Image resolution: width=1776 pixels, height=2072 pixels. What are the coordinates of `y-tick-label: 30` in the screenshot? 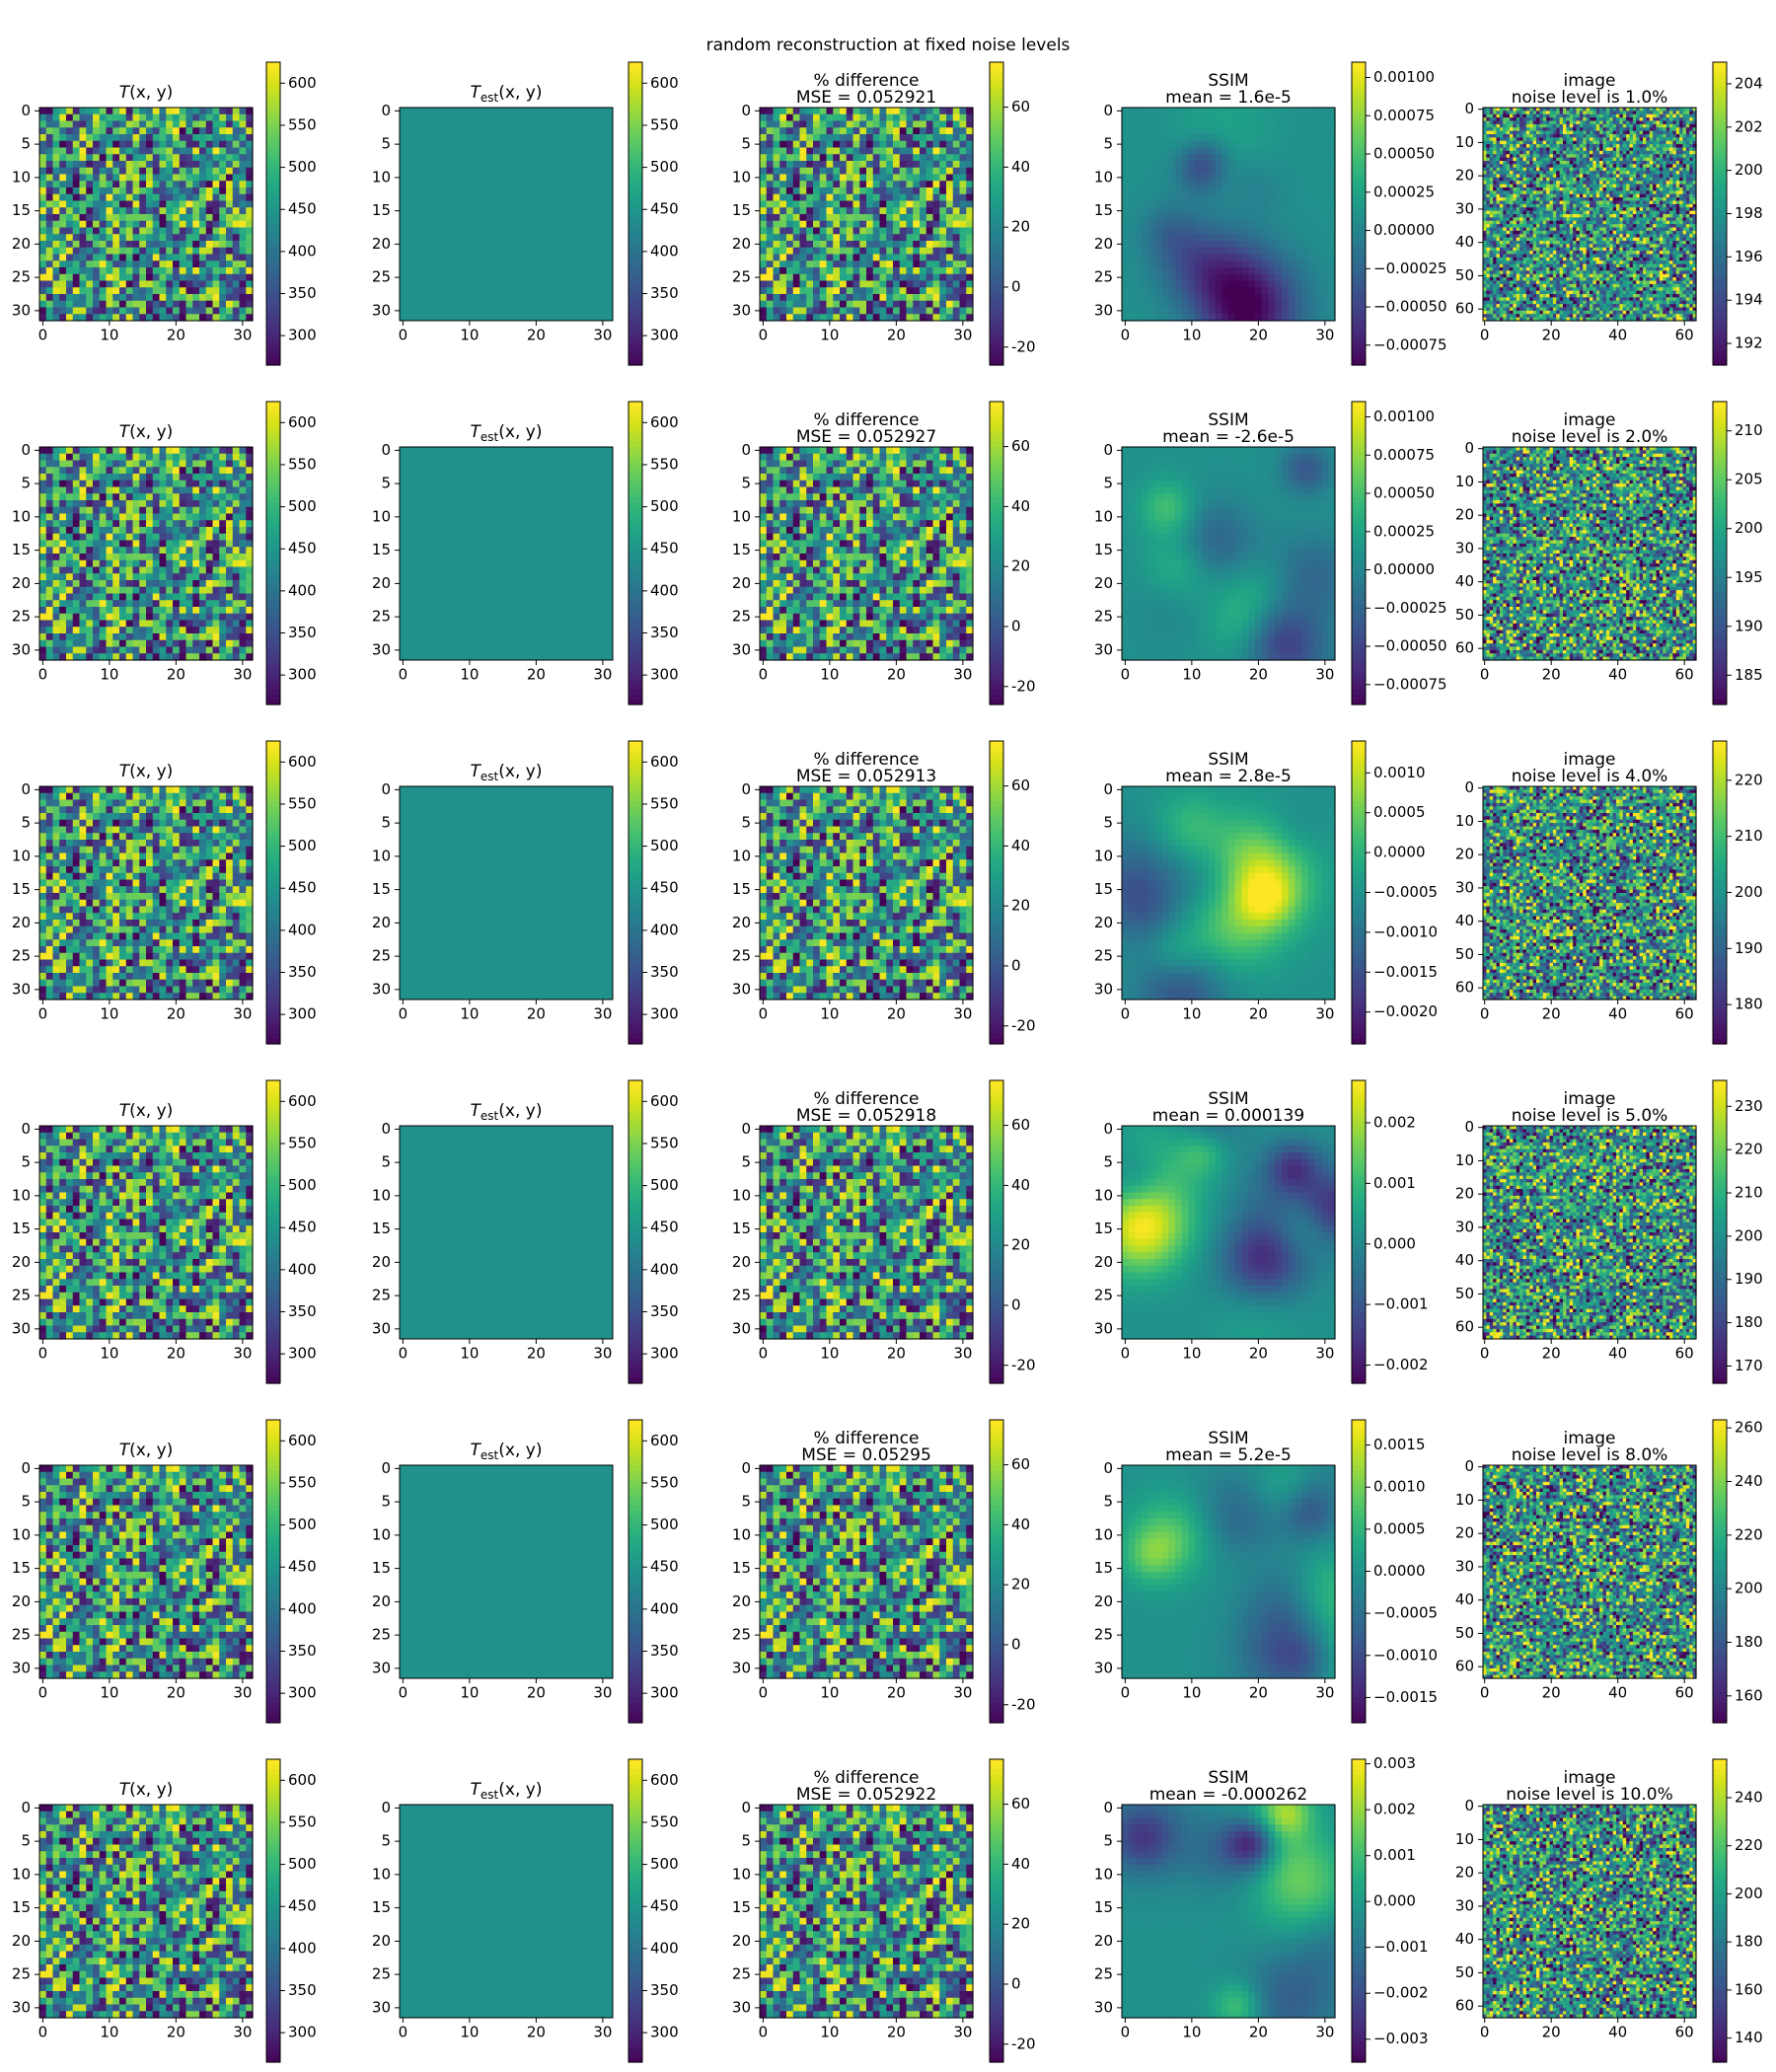 It's located at (22, 310).